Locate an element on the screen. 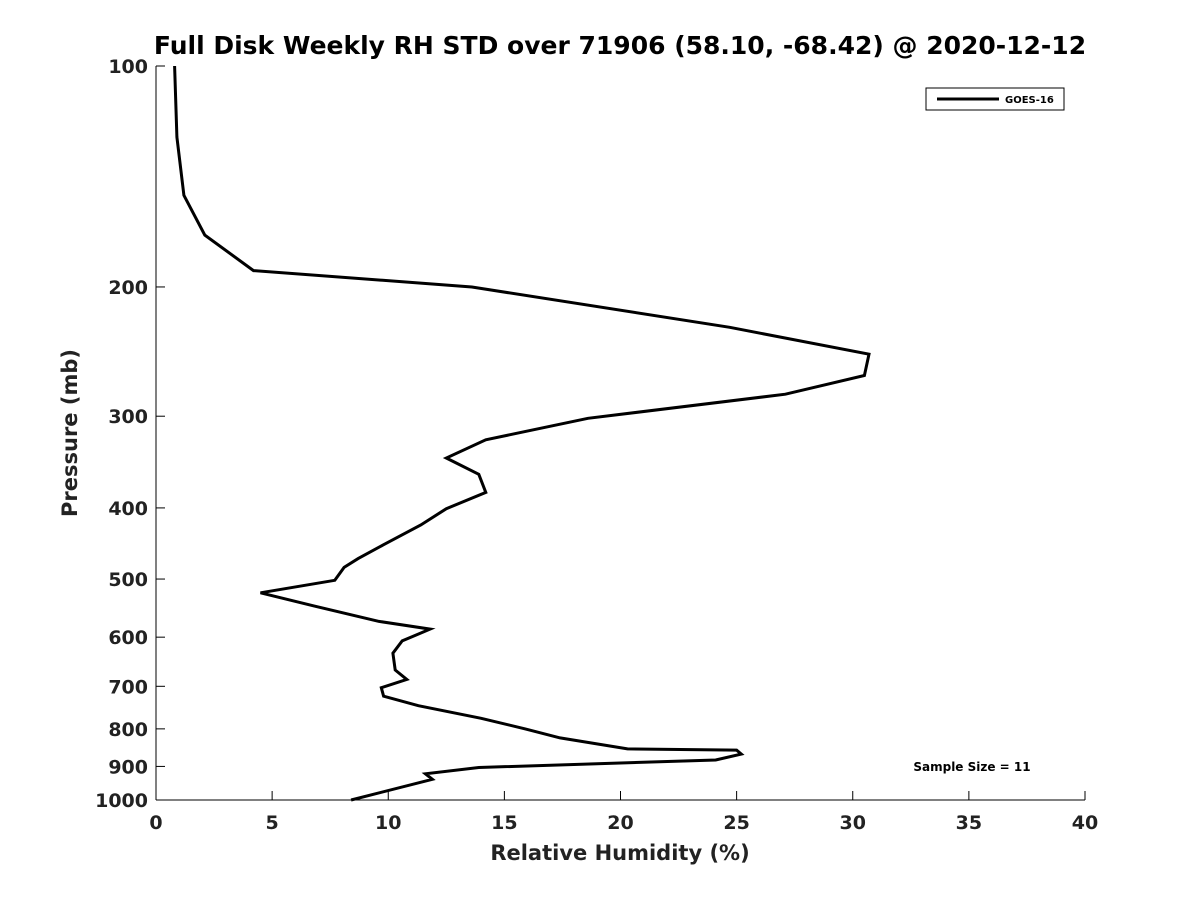 The image size is (1200, 900). y-tick-label: 700 is located at coordinates (128, 687).